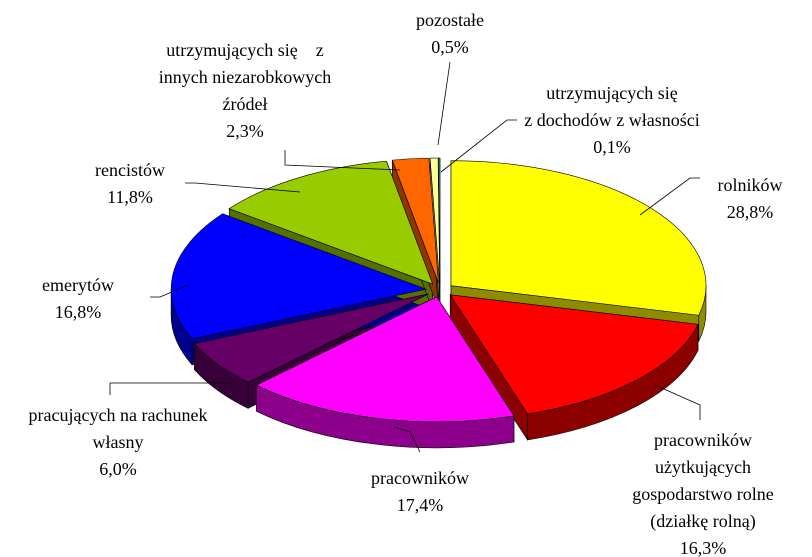 This screenshot has height=557, width=812. Describe the element at coordinates (612, 147) in the screenshot. I see `label-value: 0,1%` at that location.